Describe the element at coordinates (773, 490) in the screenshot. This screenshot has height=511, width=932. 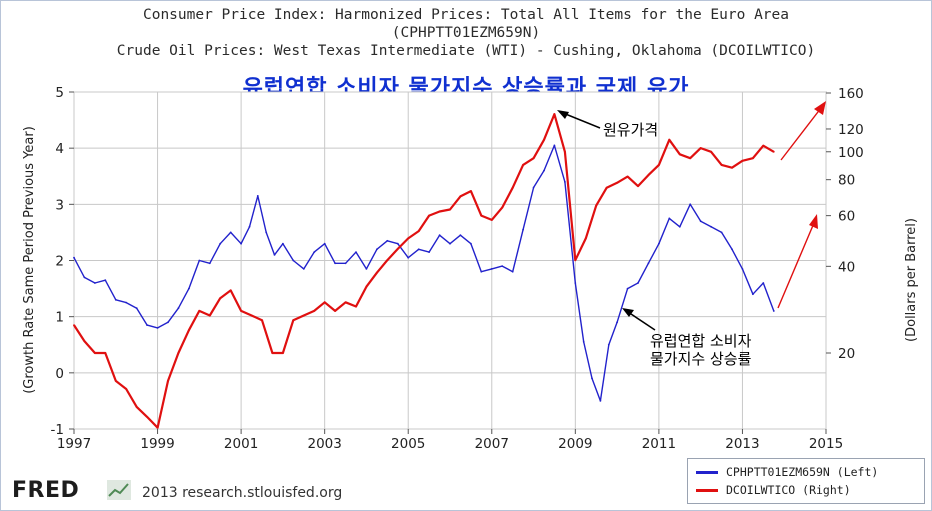
I see `legend-item-oil: DCOILWTICO (Right)` at that location.